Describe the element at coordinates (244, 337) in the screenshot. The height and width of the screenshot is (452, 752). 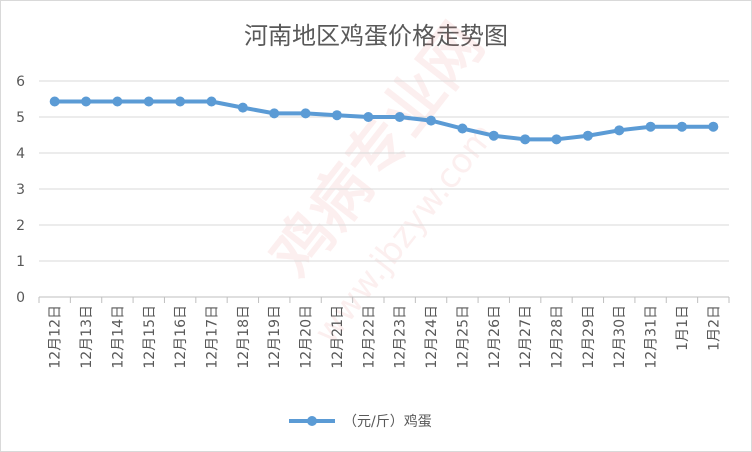
I see `x-tick-label: 12月18日` at that location.